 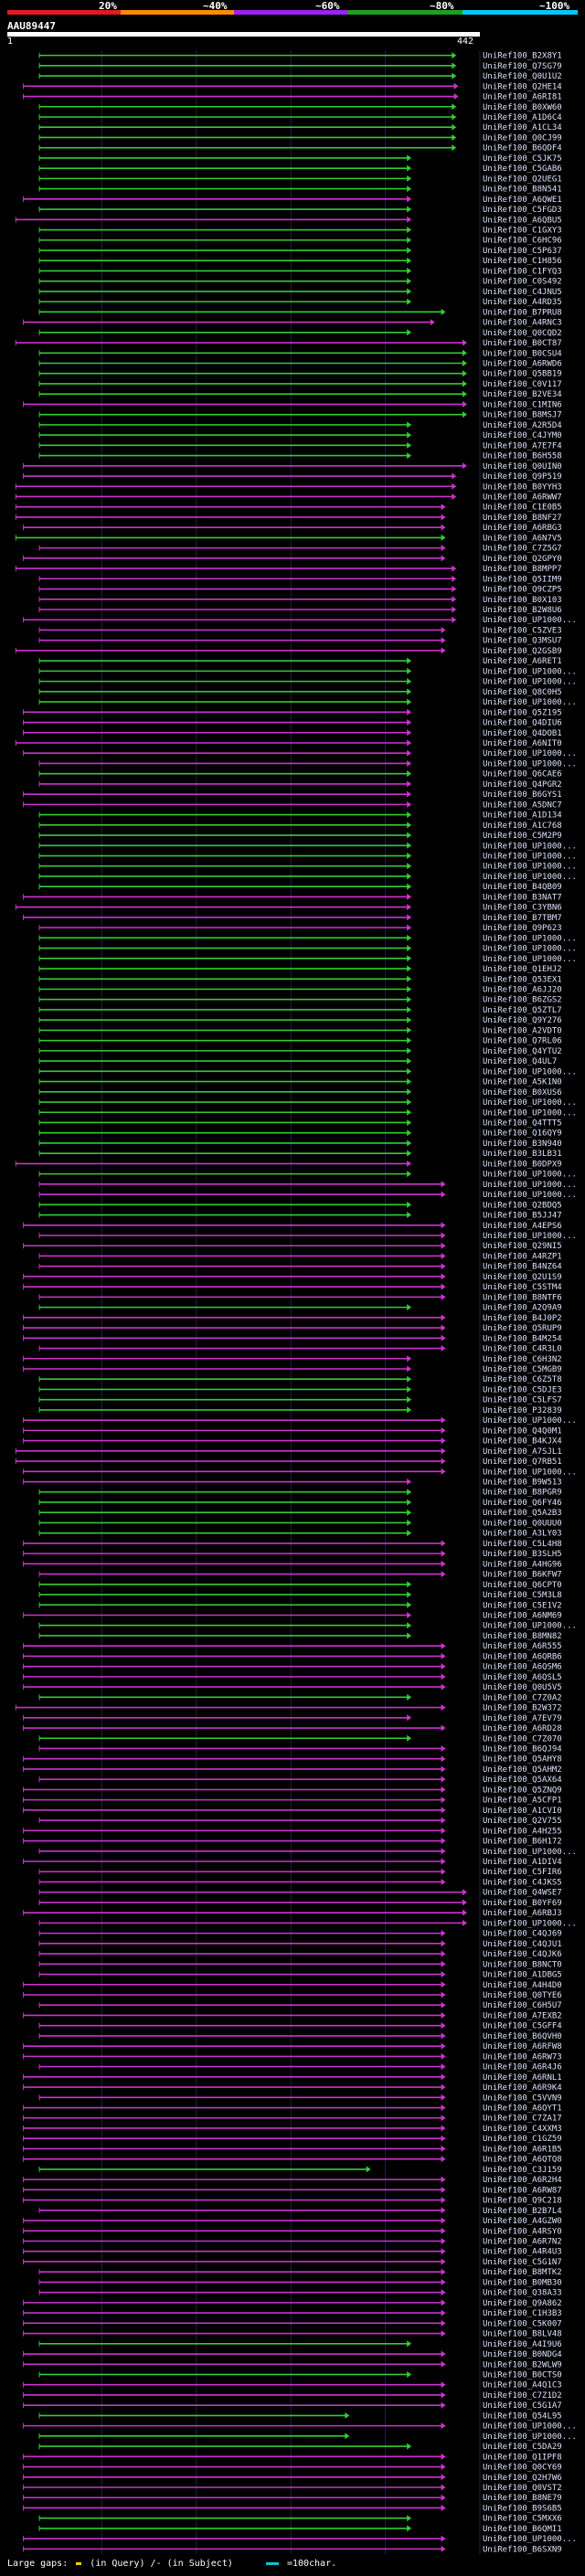 I want to click on hit-row: UniRef100_C5G1N7, so click(x=293, y=2262).